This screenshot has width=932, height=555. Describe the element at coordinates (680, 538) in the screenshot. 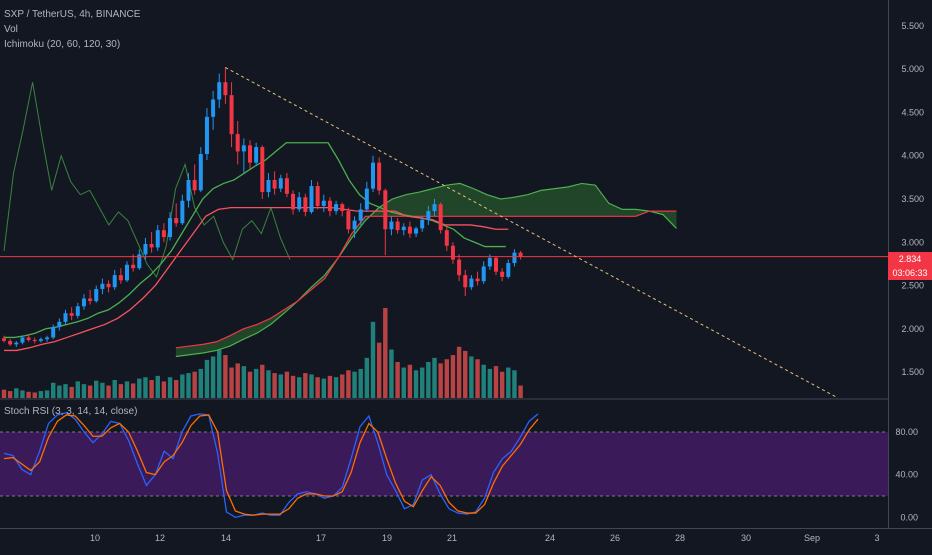

I see `time-tick-label: 28` at that location.